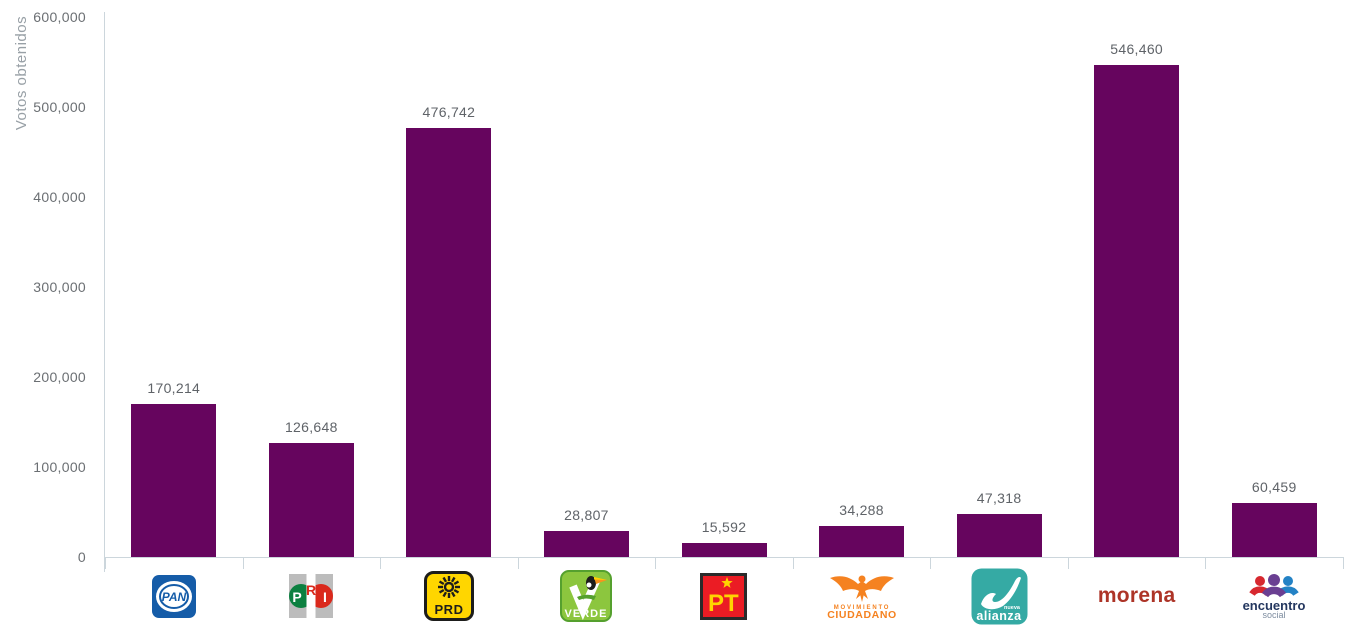  Describe the element at coordinates (174, 388) in the screenshot. I see `bar-value-label-pan: 170,214` at that location.